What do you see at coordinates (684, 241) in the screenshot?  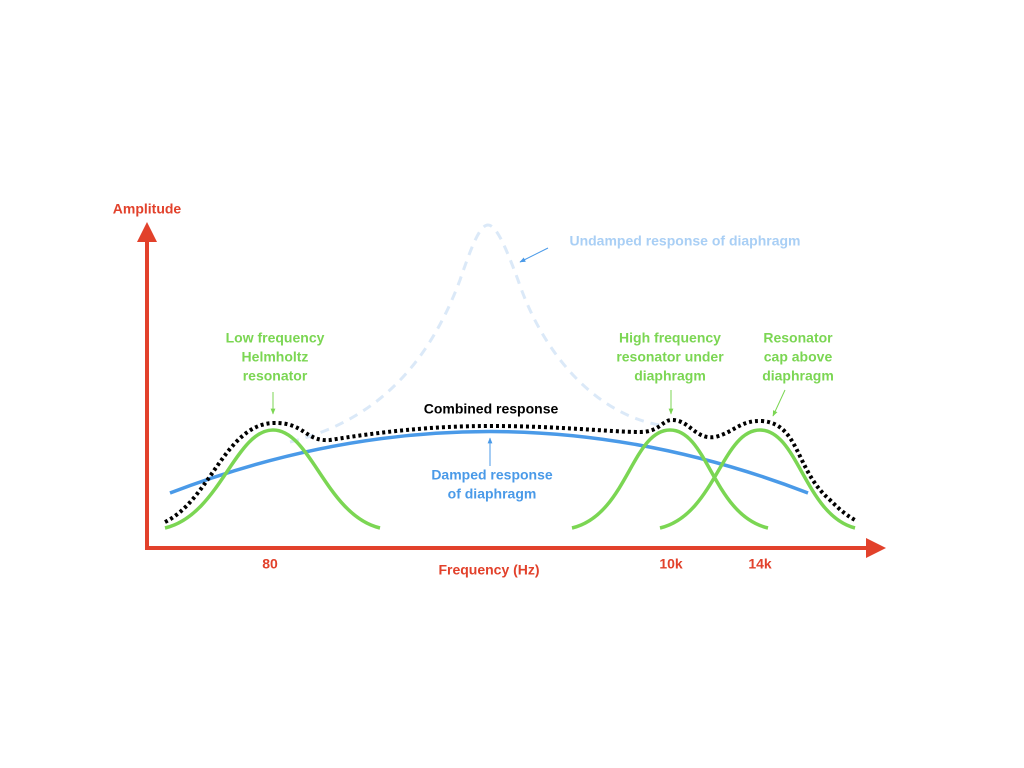 I see `undamped-label: Undamped response of diaphragm` at bounding box center [684, 241].